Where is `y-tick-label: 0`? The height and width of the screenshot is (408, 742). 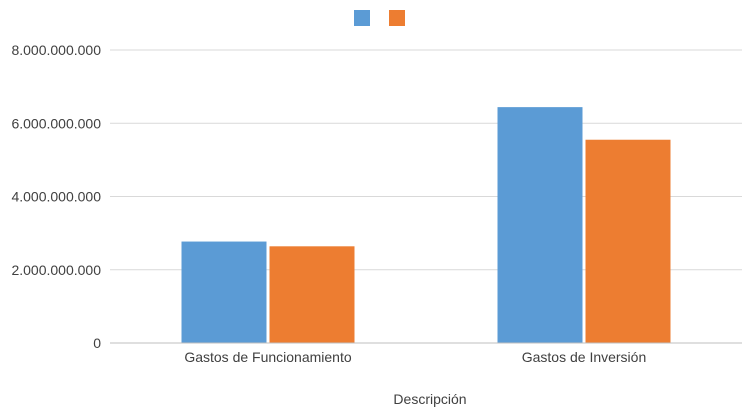
y-tick-label: 0 is located at coordinates (97, 343).